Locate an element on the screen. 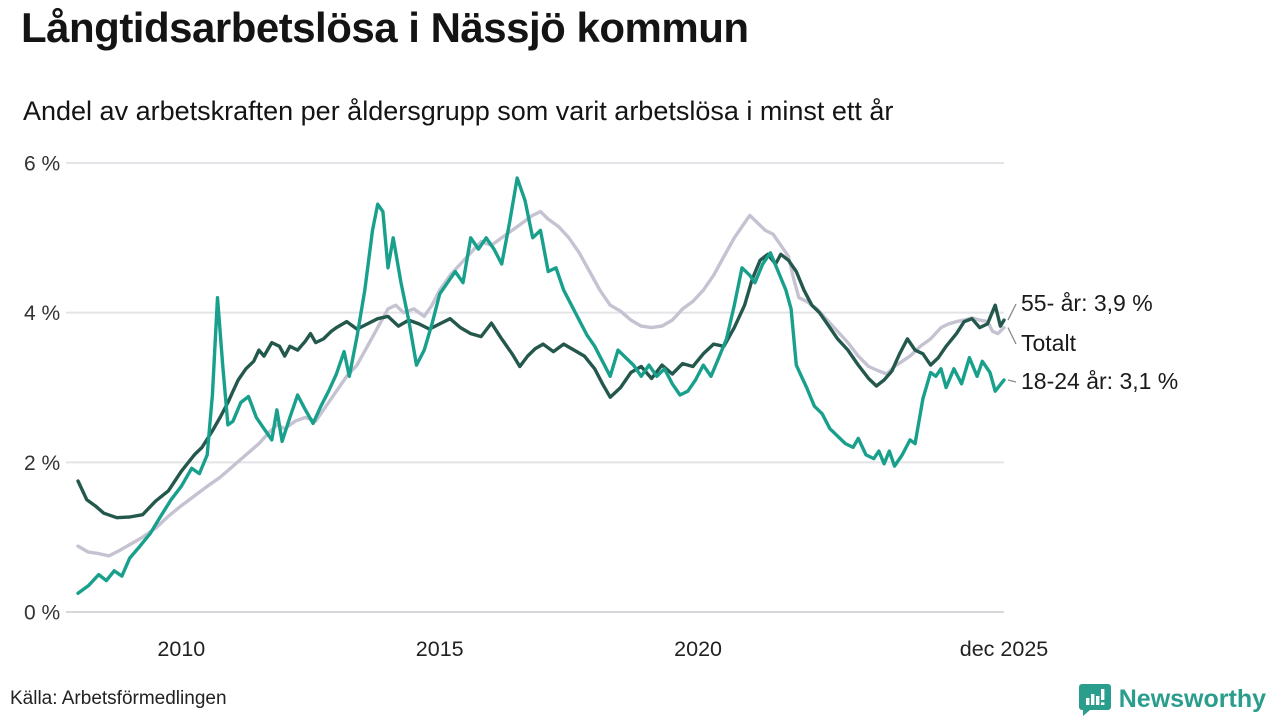 Image resolution: width=1280 pixels, height=720 pixels. page-title: Långtidsarbetslösa i Nässjö kommun is located at coordinates (385, 27).